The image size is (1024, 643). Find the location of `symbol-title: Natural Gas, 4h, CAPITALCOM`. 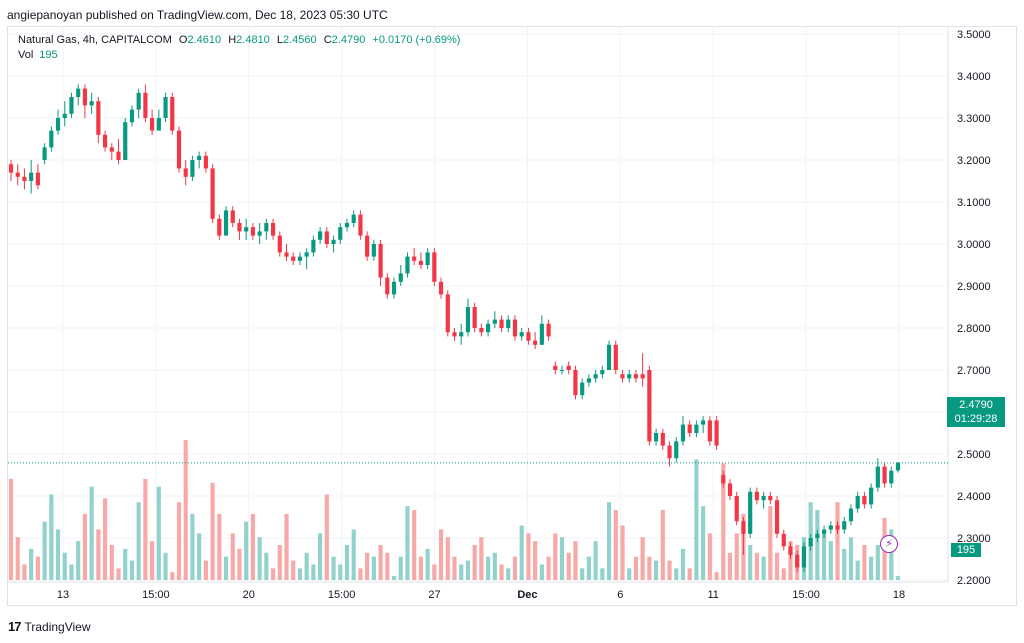

symbol-title: Natural Gas, 4h, CAPITALCOM is located at coordinates (95, 40).